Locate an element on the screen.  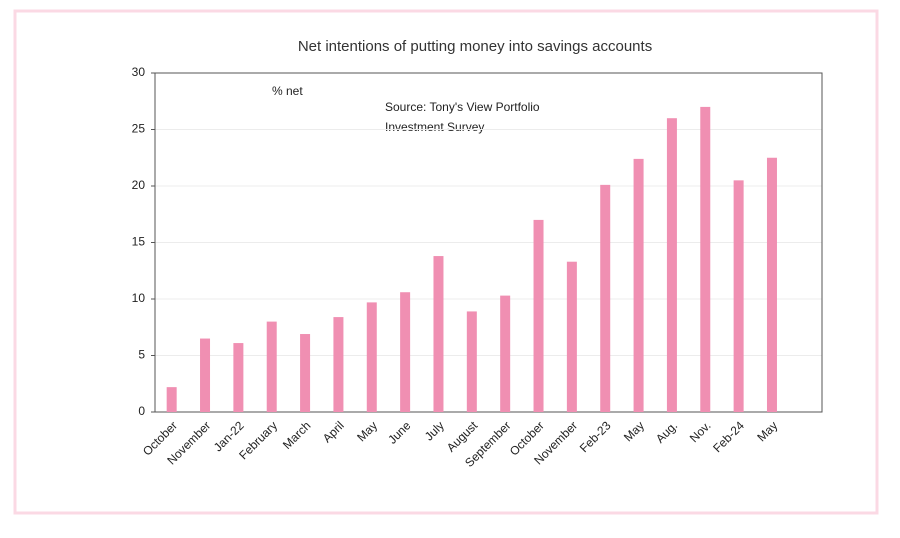
y-tick-label: 25 is located at coordinates (139, 129).